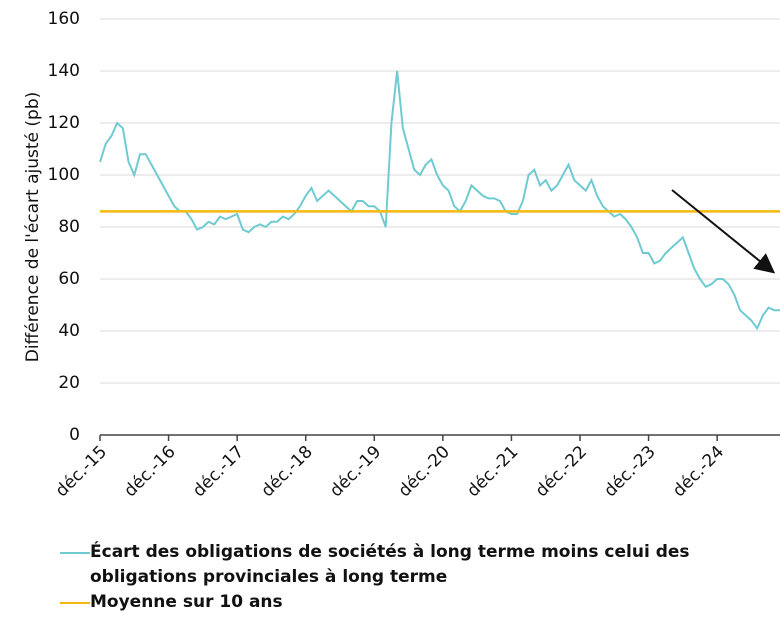 This screenshot has width=780, height=621. I want to click on y-tick-label: 40, so click(69, 331).